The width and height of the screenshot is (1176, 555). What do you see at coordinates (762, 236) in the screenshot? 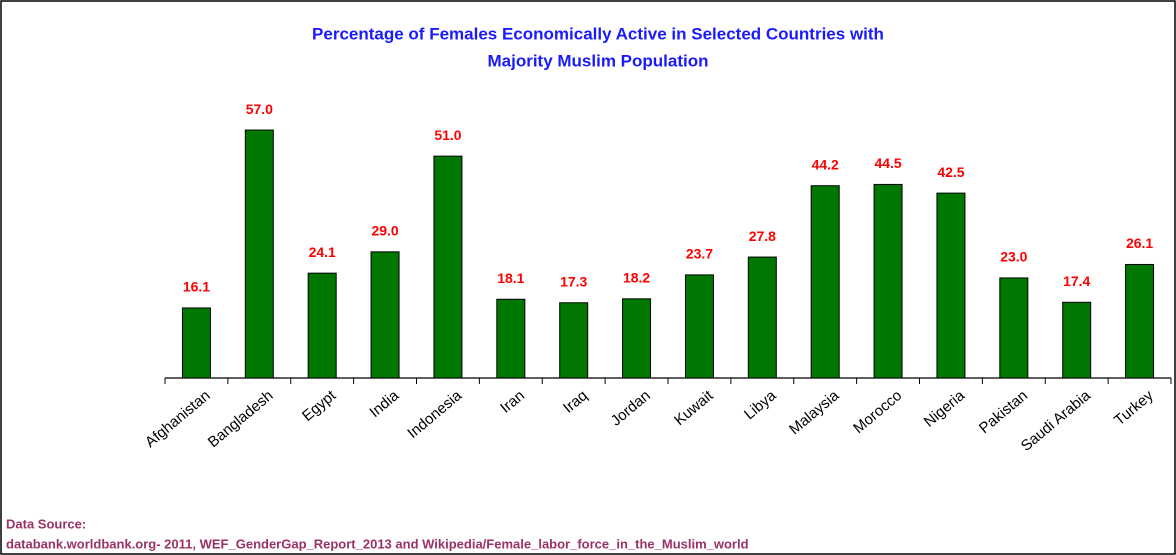
I see `value-label: 27.8` at bounding box center [762, 236].